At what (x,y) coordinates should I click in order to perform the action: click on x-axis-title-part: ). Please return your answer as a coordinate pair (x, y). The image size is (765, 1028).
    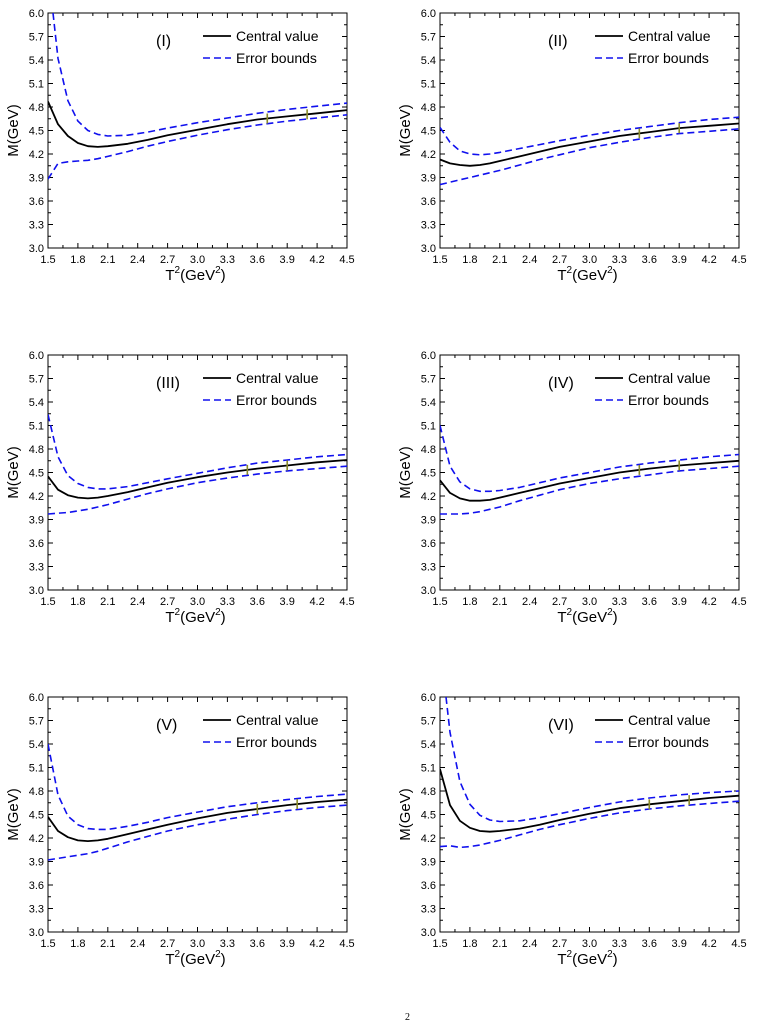
    Looking at the image, I should click on (223, 959).